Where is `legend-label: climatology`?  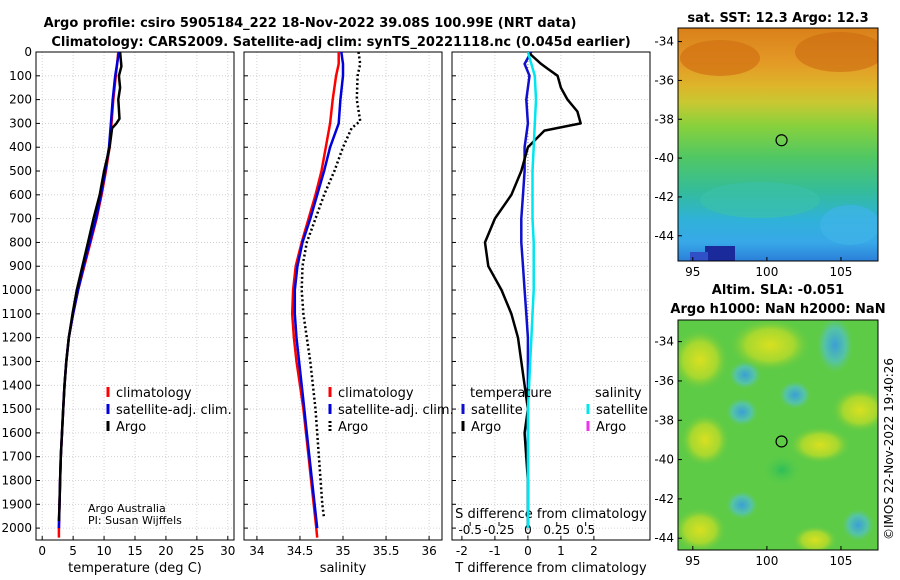
legend-label: climatology is located at coordinates (154, 393).